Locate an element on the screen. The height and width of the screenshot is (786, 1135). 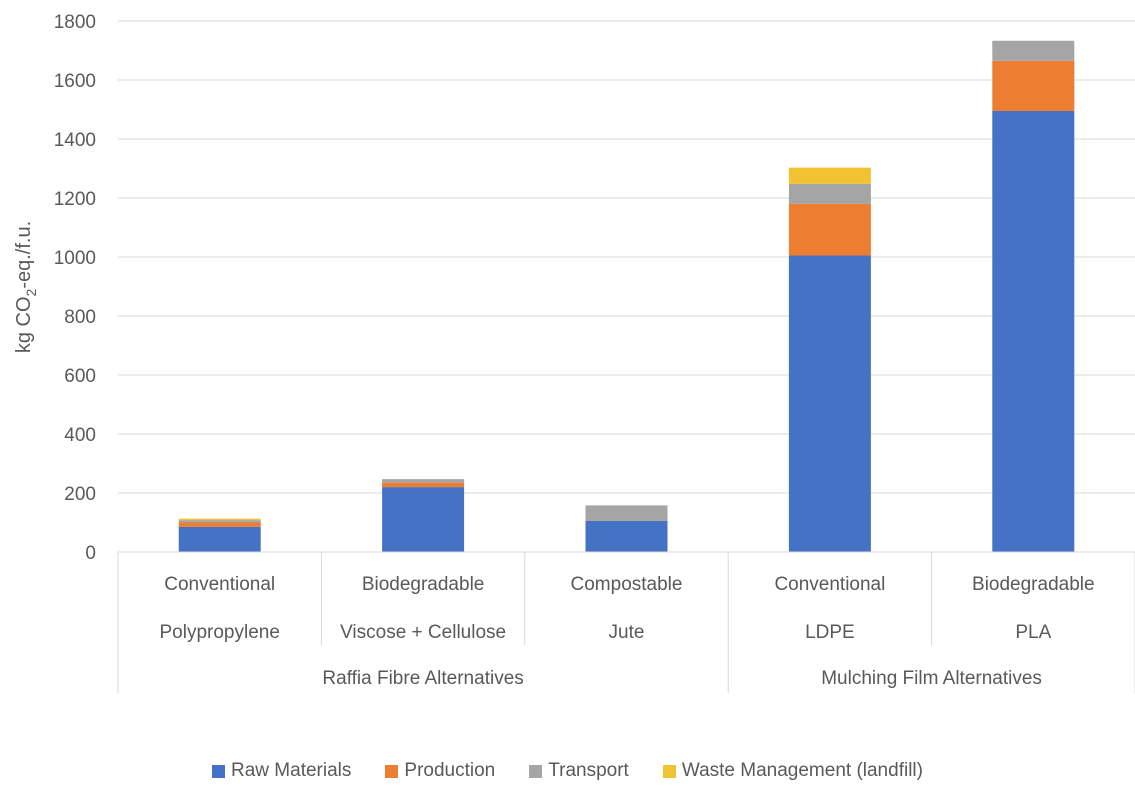
legend-item: Raw Materials is located at coordinates (281, 771).